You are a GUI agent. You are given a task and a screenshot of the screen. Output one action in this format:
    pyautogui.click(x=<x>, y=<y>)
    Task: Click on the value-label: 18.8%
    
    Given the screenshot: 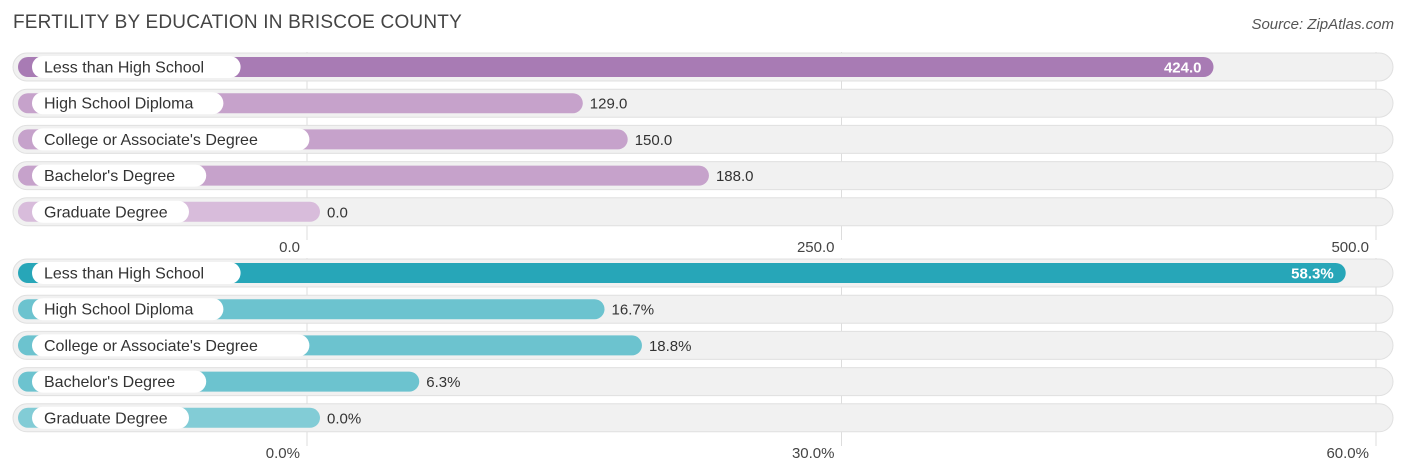 What is the action you would take?
    pyautogui.click(x=670, y=346)
    